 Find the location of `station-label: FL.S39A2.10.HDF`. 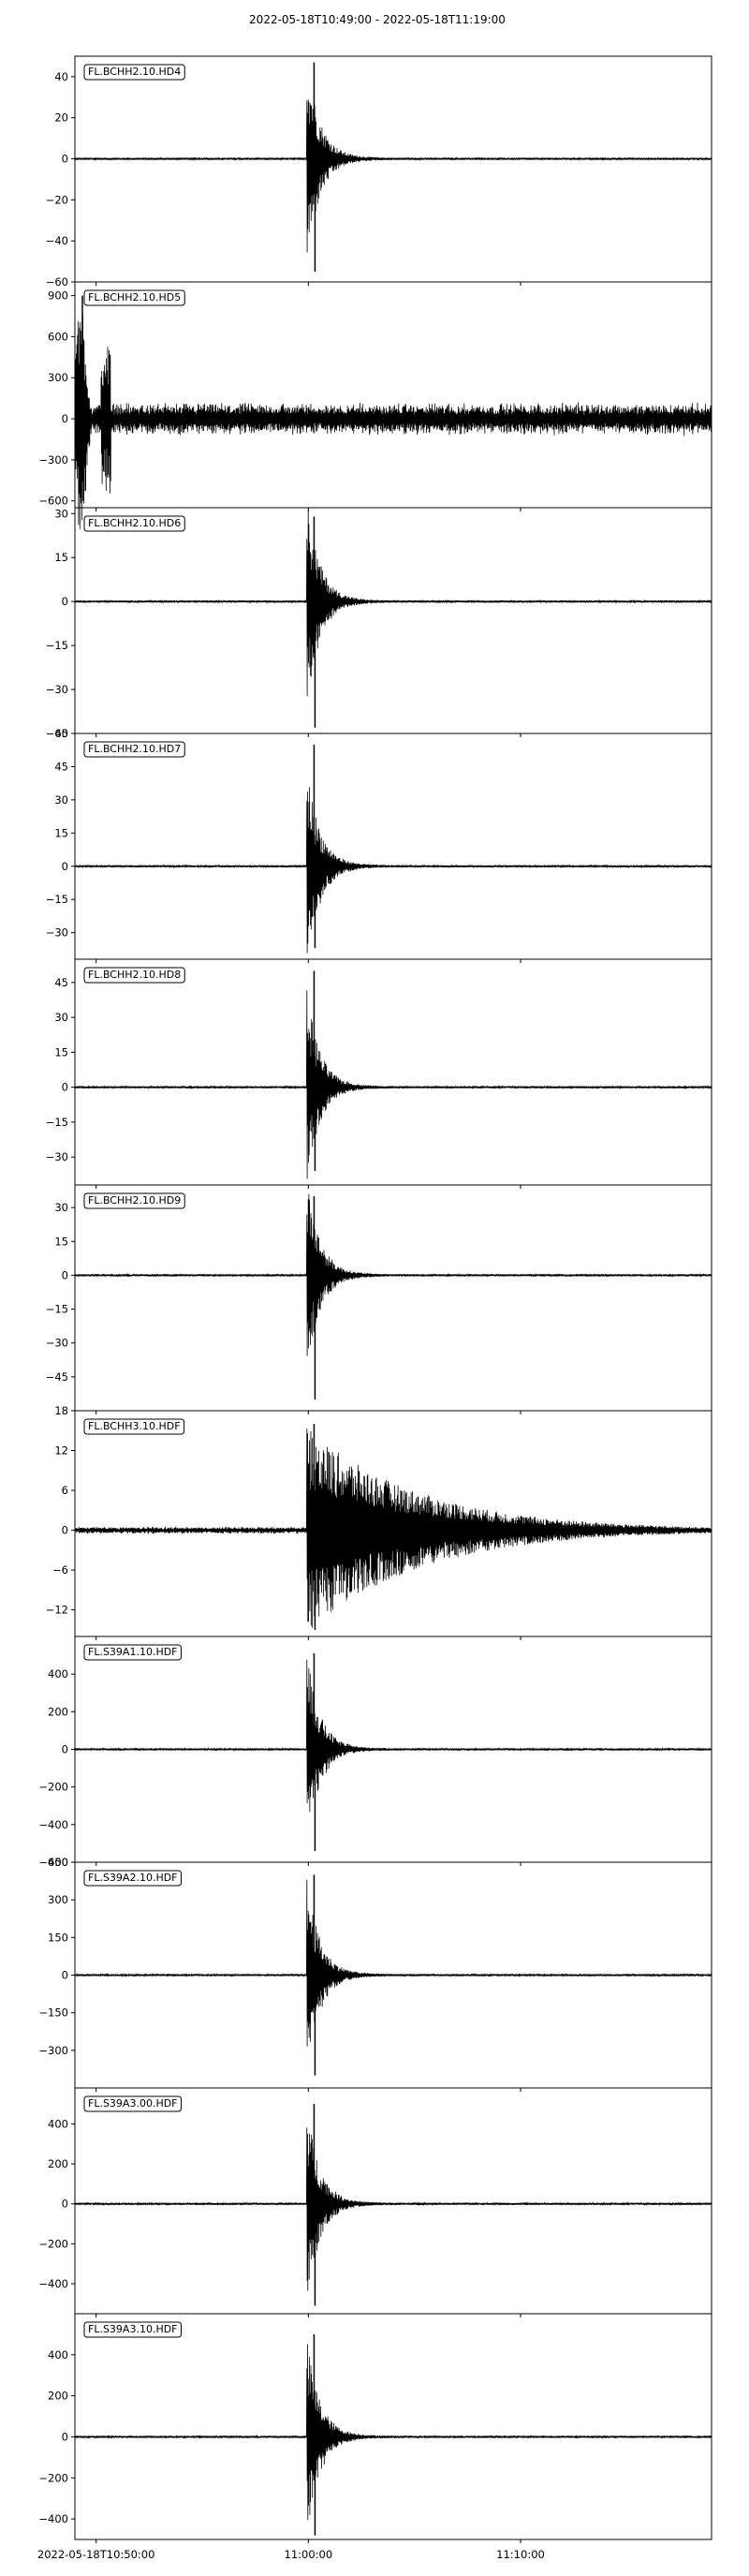

station-label: FL.S39A2.10.HDF is located at coordinates (133, 1878).